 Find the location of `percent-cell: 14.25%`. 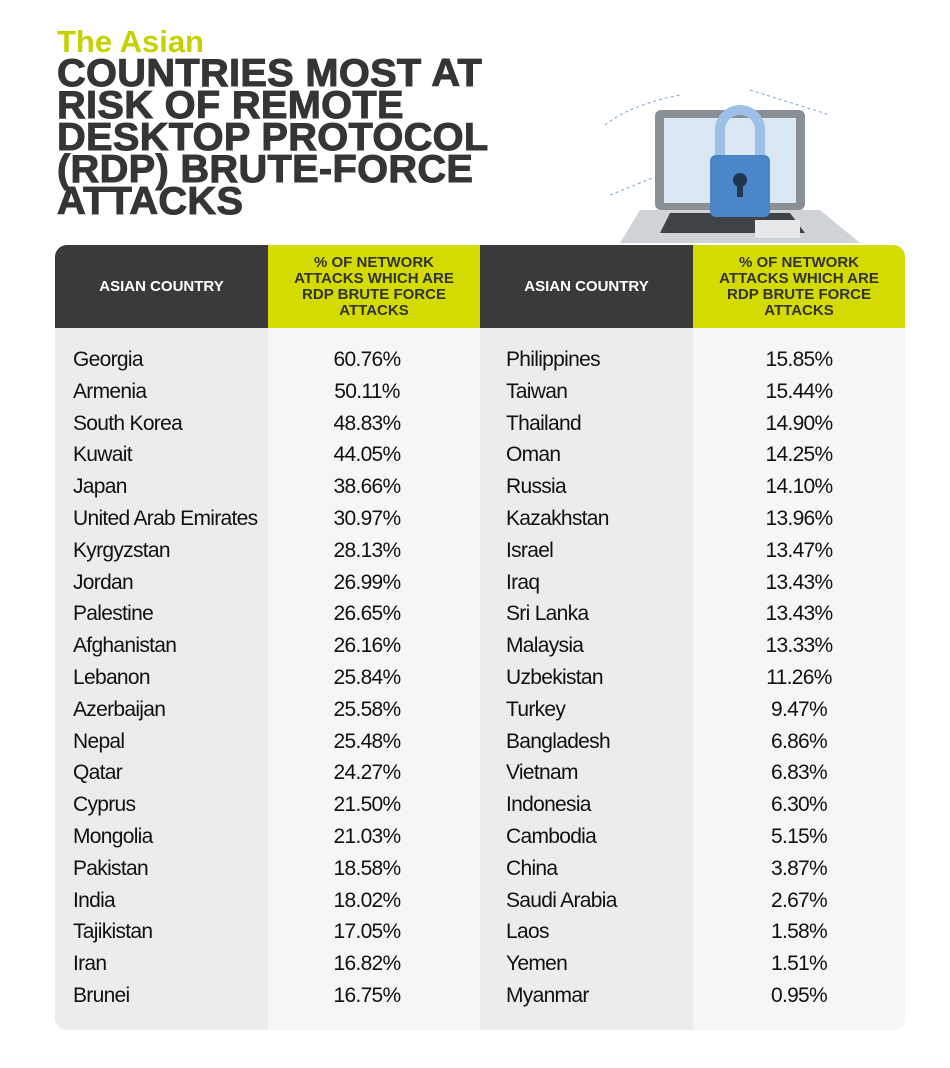

percent-cell: 14.25% is located at coordinates (799, 455).